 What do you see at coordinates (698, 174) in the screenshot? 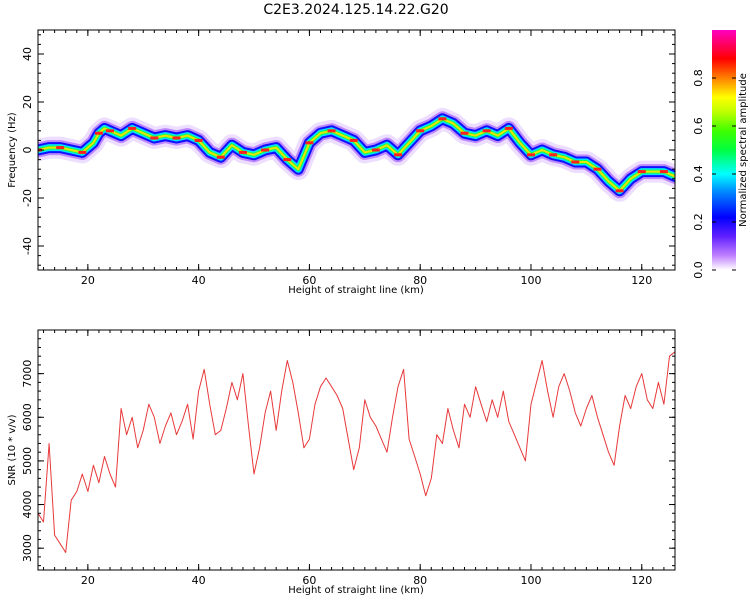
I see `colorbar-tick-label: 0.4` at bounding box center [698, 174].